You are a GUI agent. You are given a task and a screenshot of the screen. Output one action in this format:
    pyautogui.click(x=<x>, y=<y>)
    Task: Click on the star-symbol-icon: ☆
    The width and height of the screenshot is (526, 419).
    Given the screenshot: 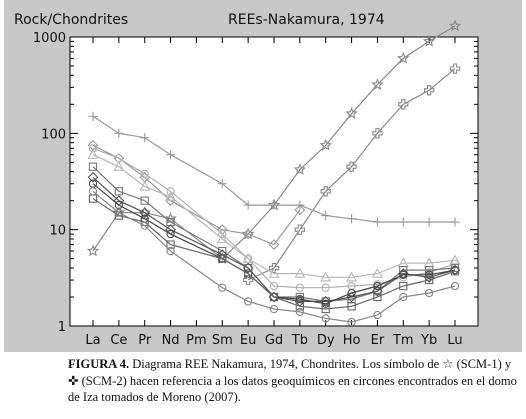 What is the action you would take?
    pyautogui.click(x=448, y=364)
    